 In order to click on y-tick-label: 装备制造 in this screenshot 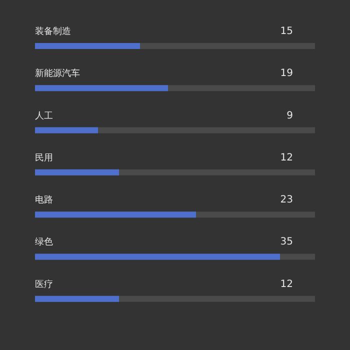, I will do `click(53, 31)`.